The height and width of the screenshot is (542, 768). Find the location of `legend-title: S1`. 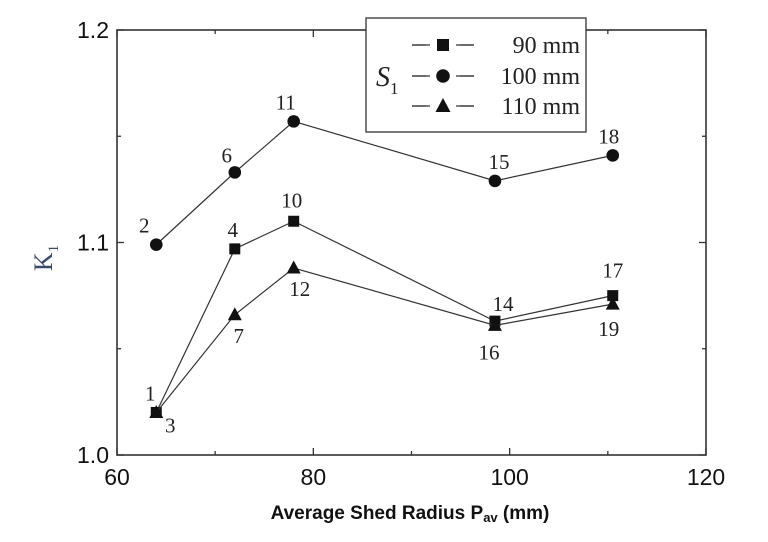

legend-title: S1 is located at coordinates (387, 80).